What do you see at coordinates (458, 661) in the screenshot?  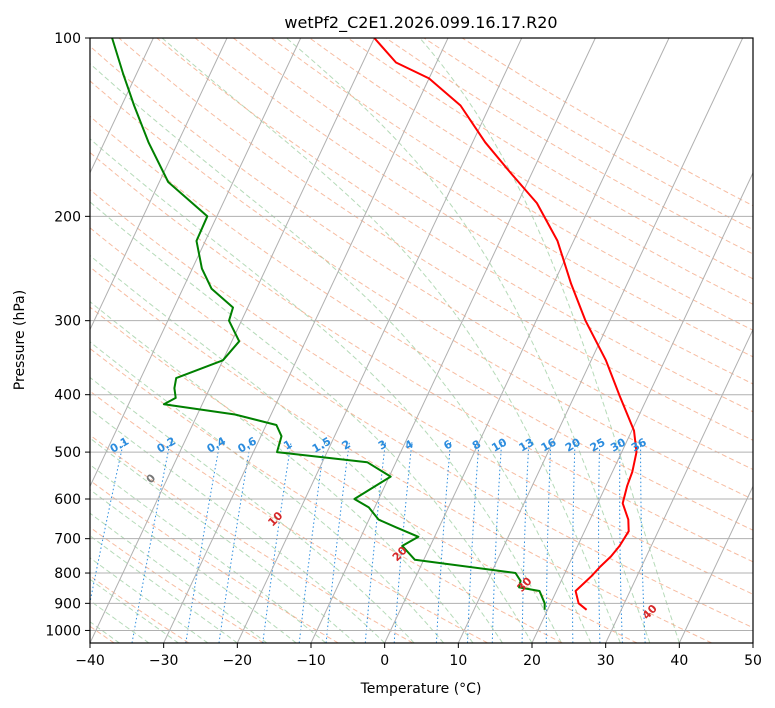 I see `x-tick-label: 10` at bounding box center [458, 661].